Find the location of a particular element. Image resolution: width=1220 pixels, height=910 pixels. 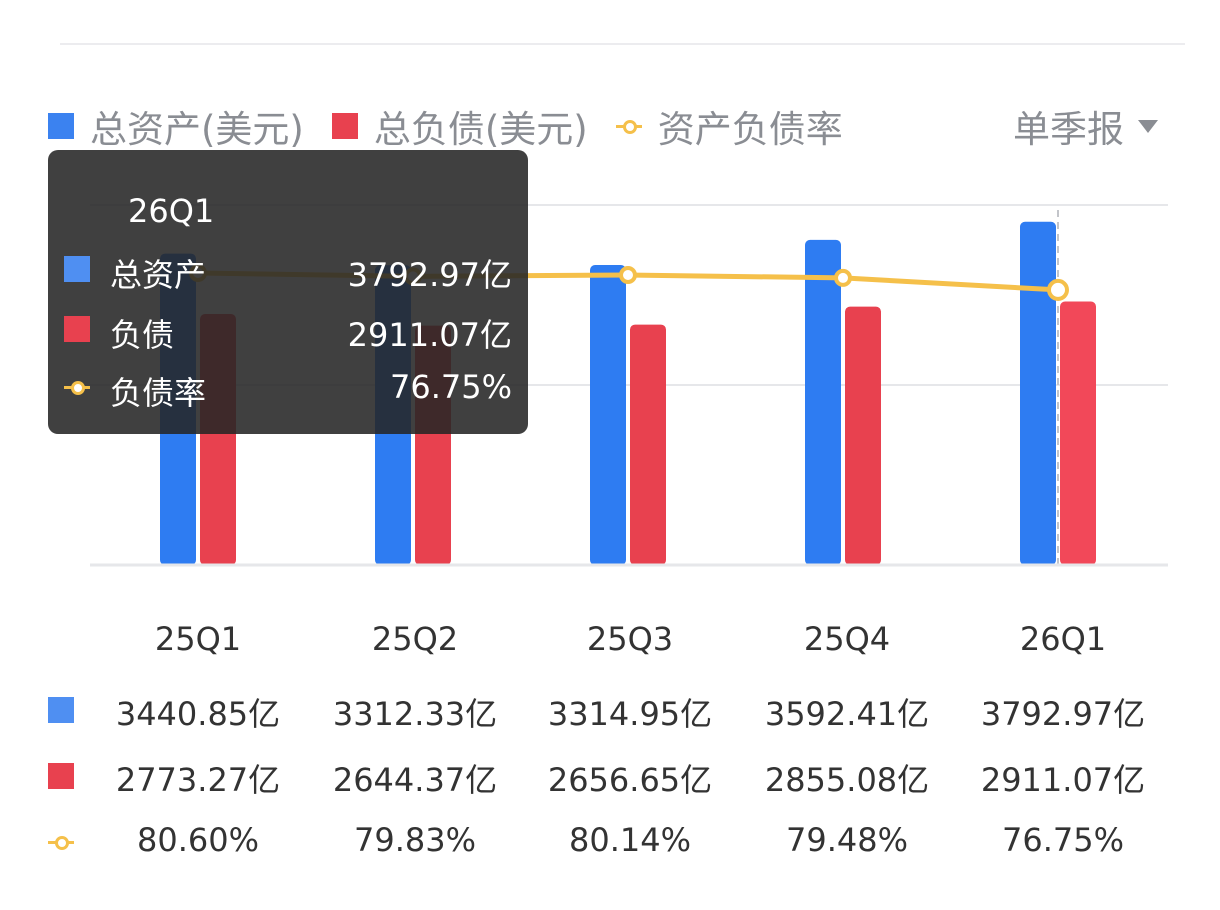

legend-item-assets: 总资产(美元) is located at coordinates (176, 126).